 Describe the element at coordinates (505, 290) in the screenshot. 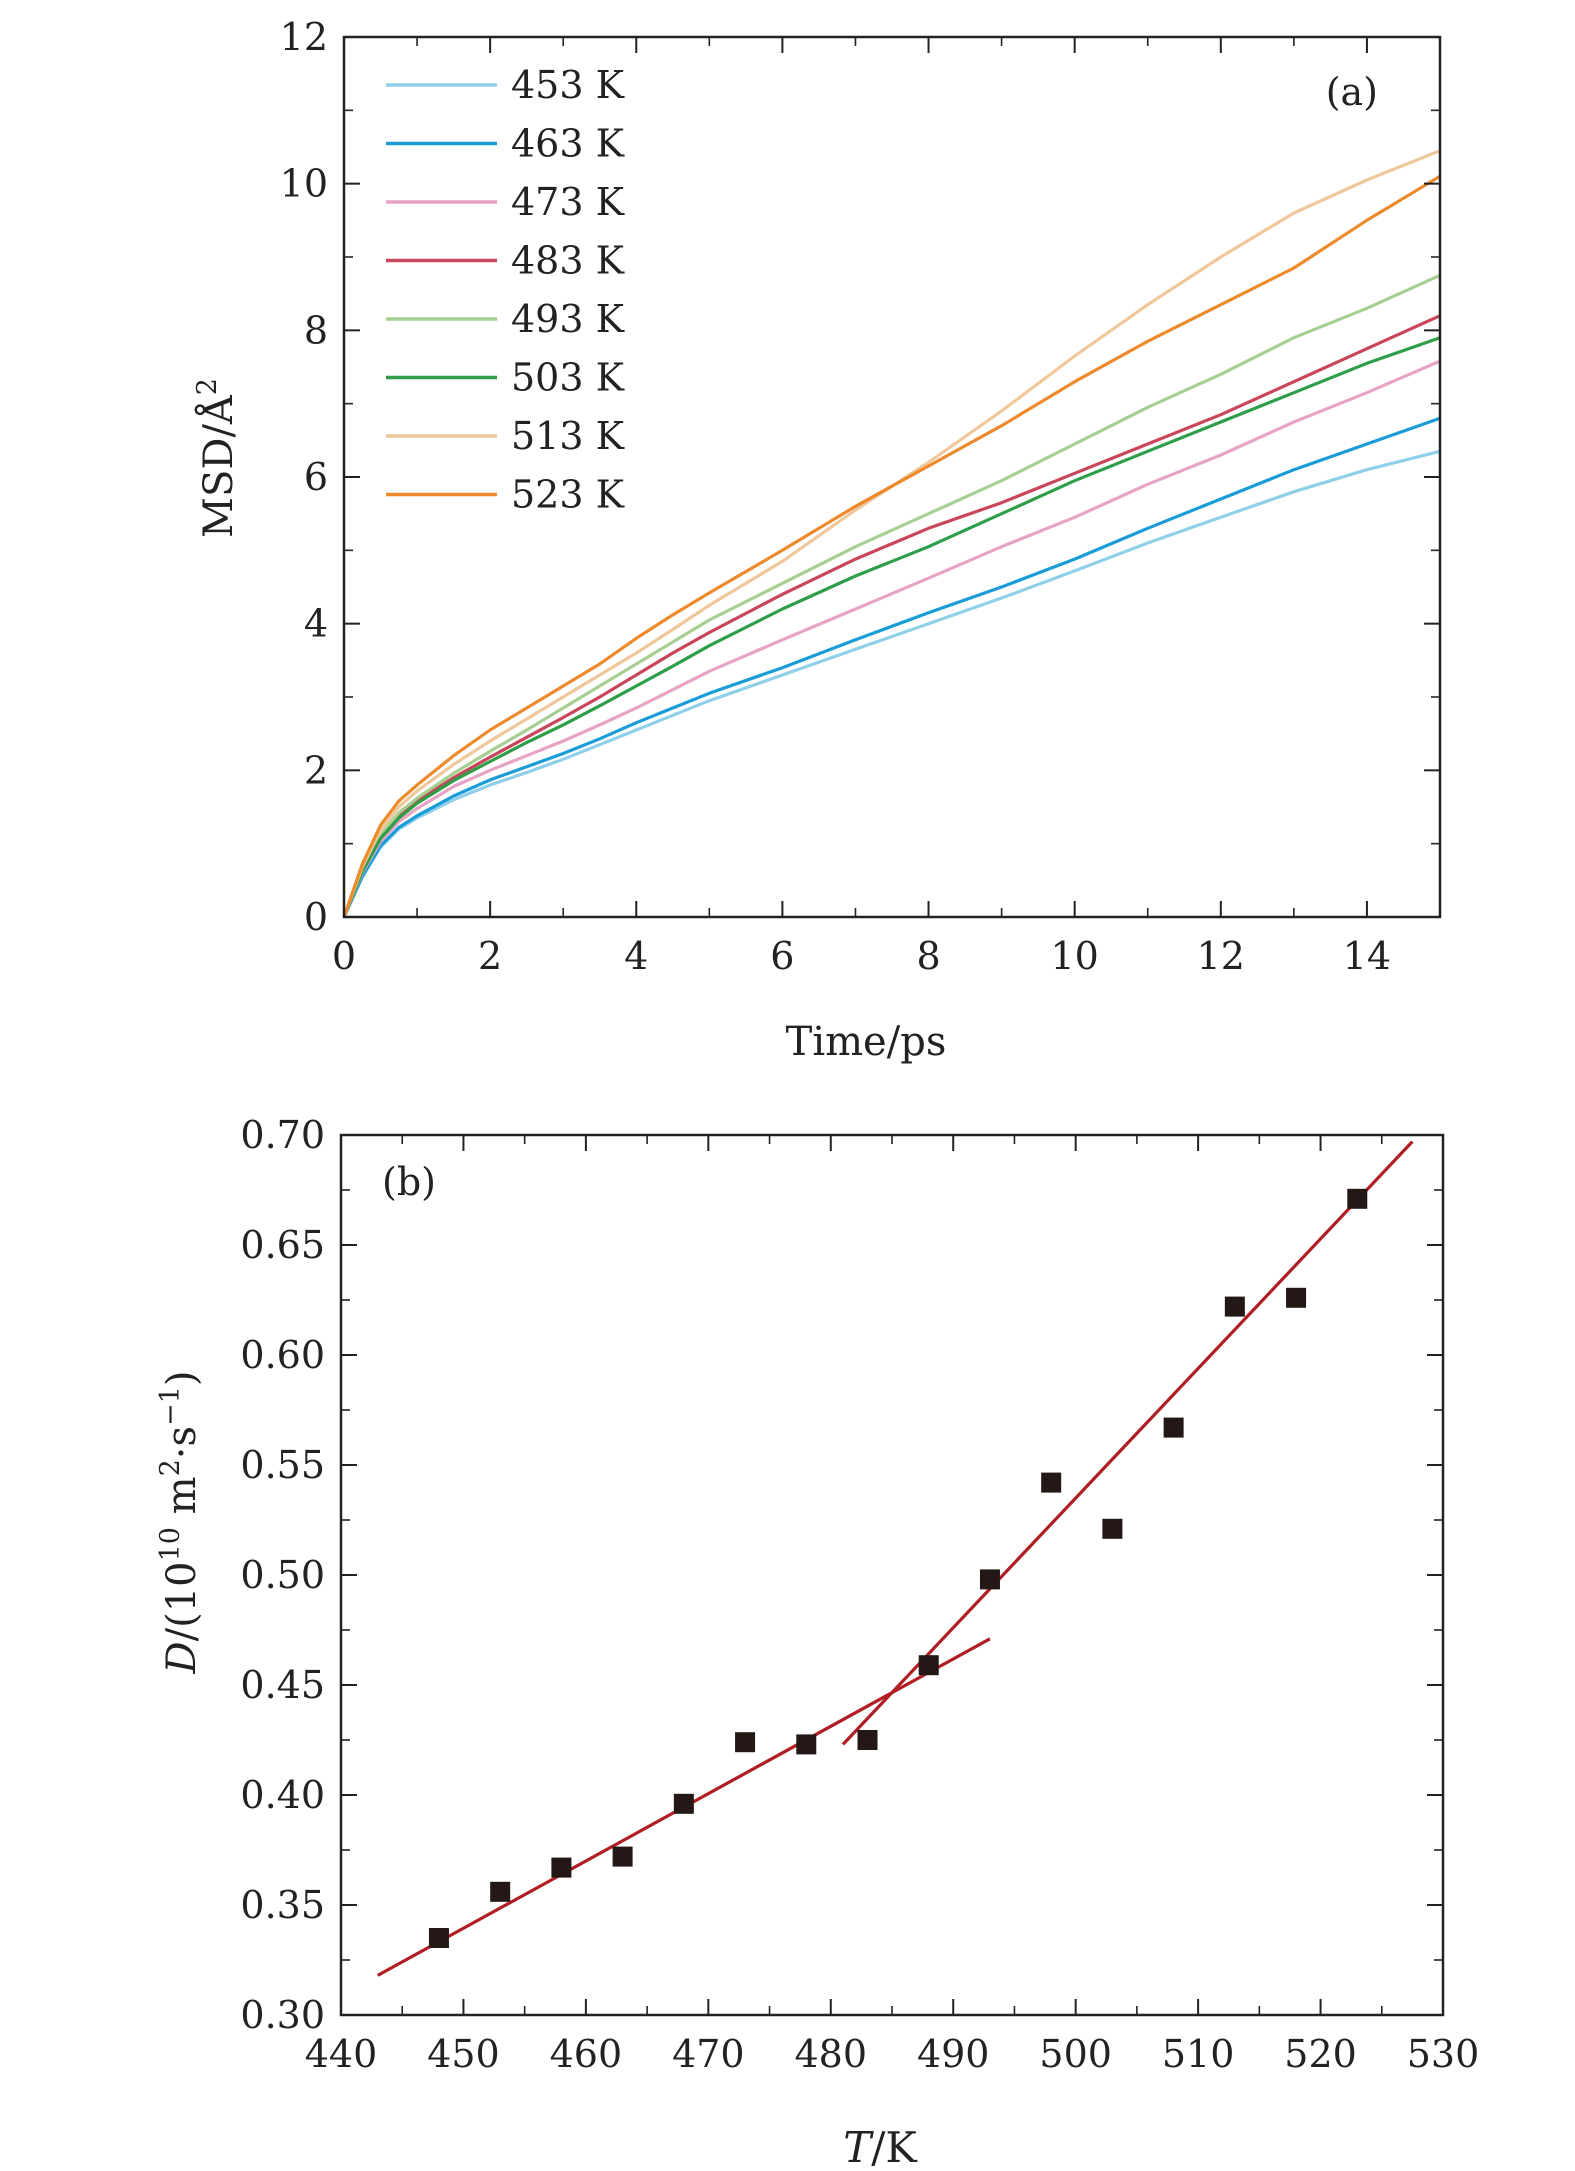

I see `msd-legend: 453 K 463 K 473 K 483 K 493 K 503 K 513 K 523 K` at that location.